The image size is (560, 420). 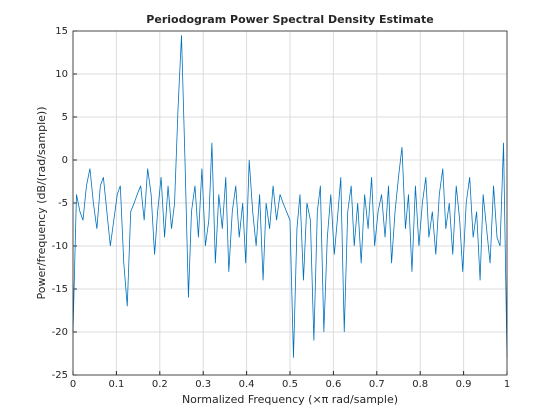 I want to click on y-tick-label: 15, so click(x=61, y=31).